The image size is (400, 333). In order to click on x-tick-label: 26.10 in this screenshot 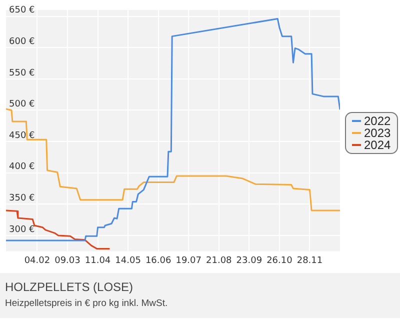, I will do `click(279, 261)`.